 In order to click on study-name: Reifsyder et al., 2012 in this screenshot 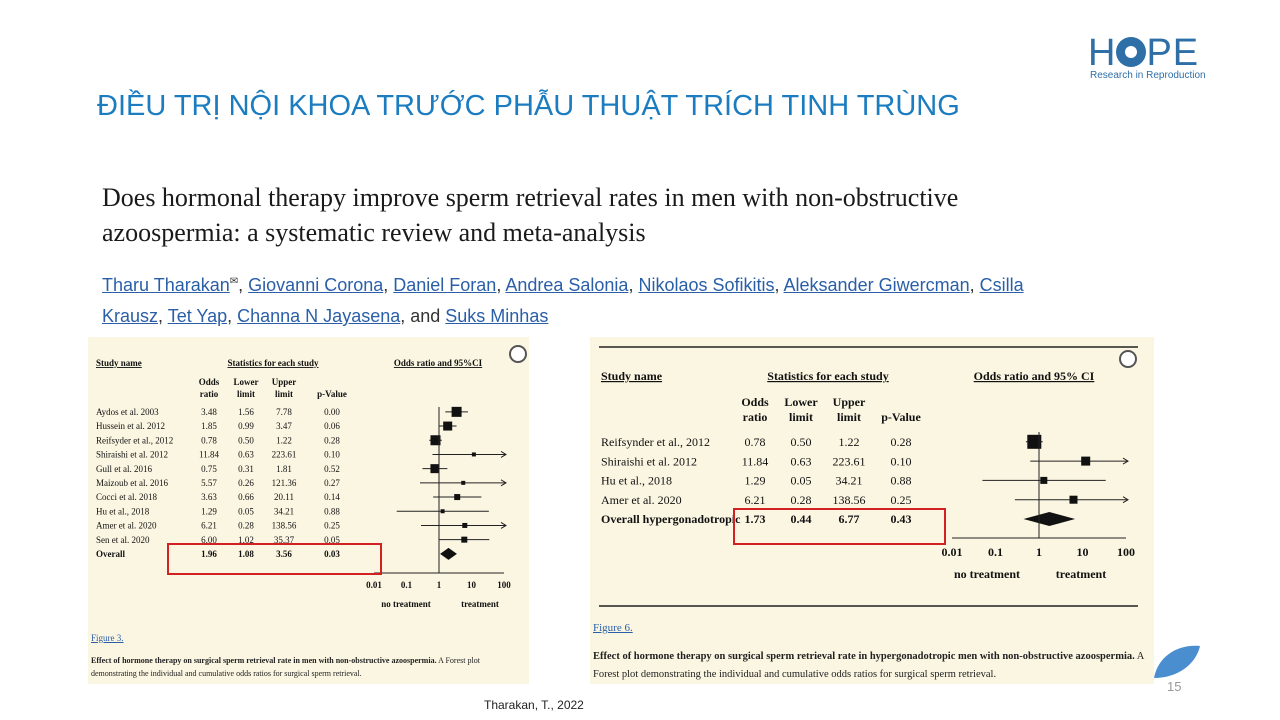, I will do `click(134, 440)`.